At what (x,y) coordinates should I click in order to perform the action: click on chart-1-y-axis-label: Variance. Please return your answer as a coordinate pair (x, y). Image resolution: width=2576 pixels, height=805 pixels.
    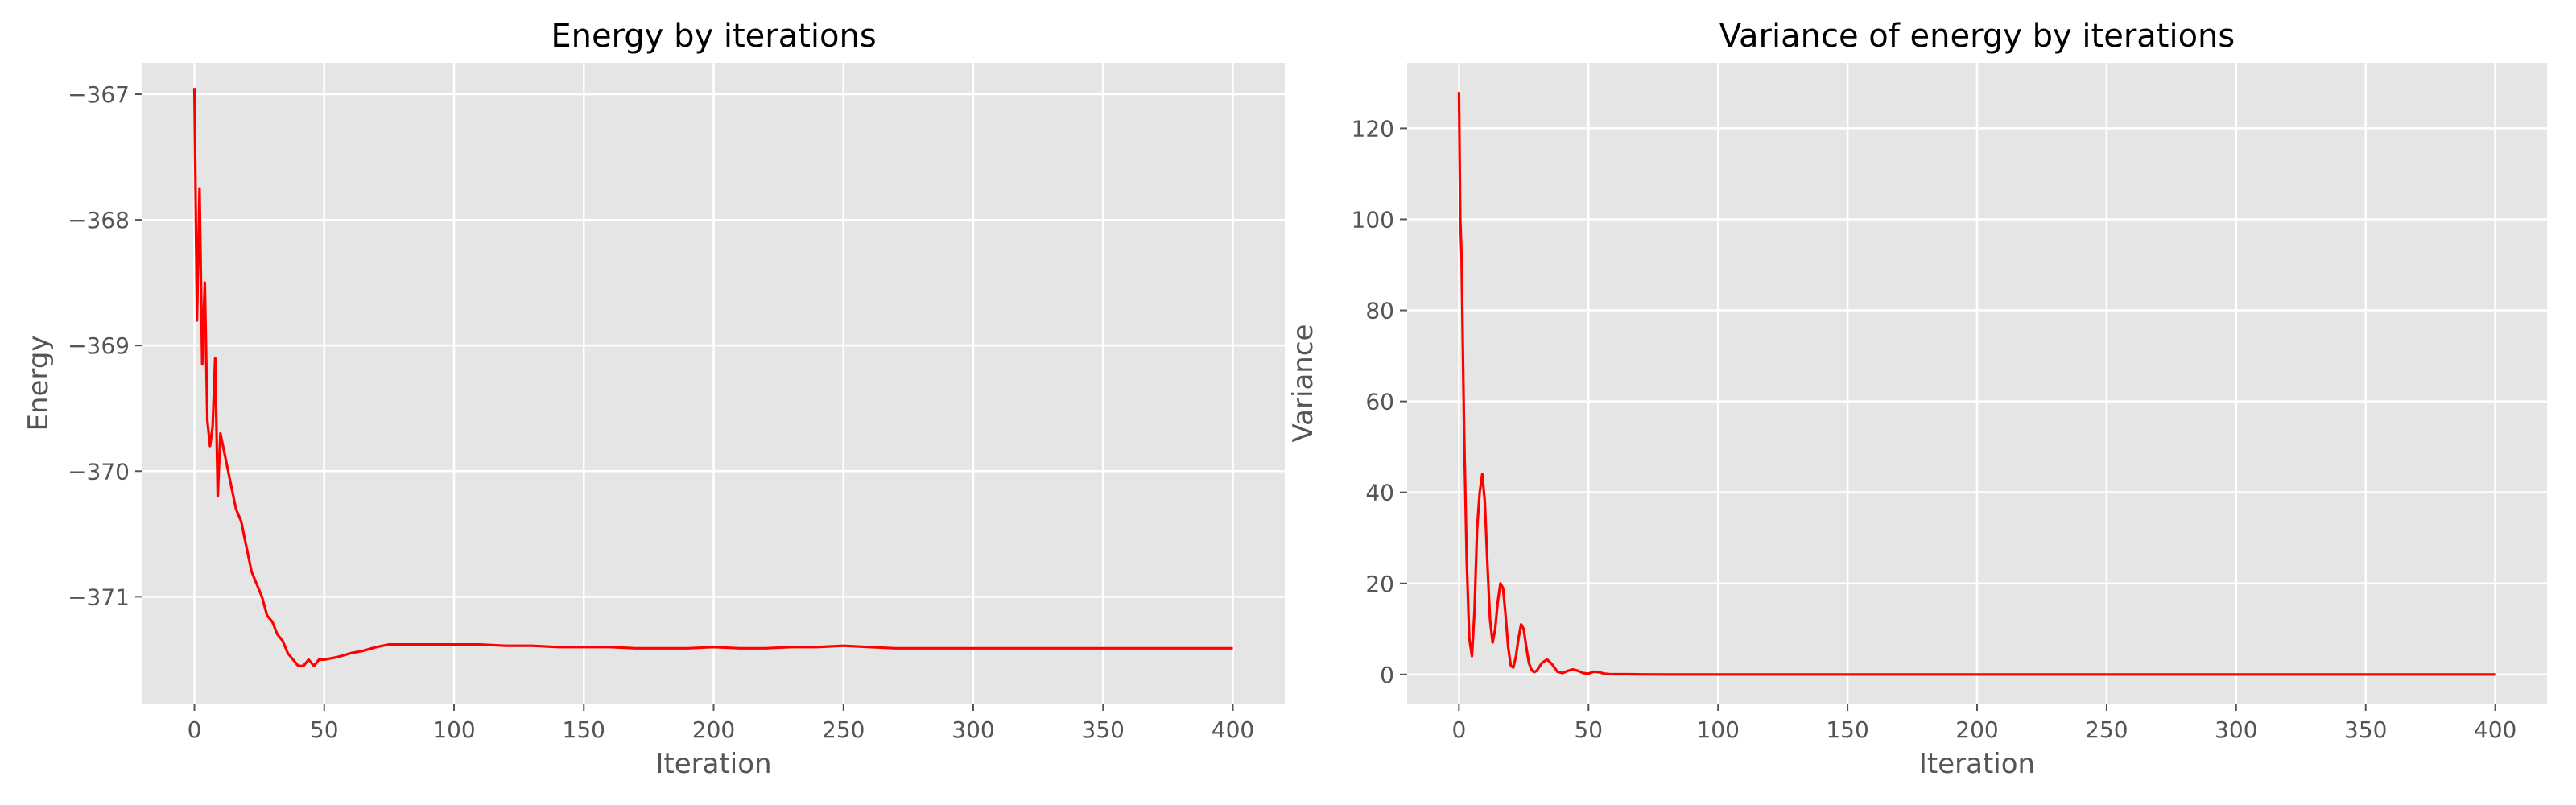
    Looking at the image, I should click on (1303, 383).